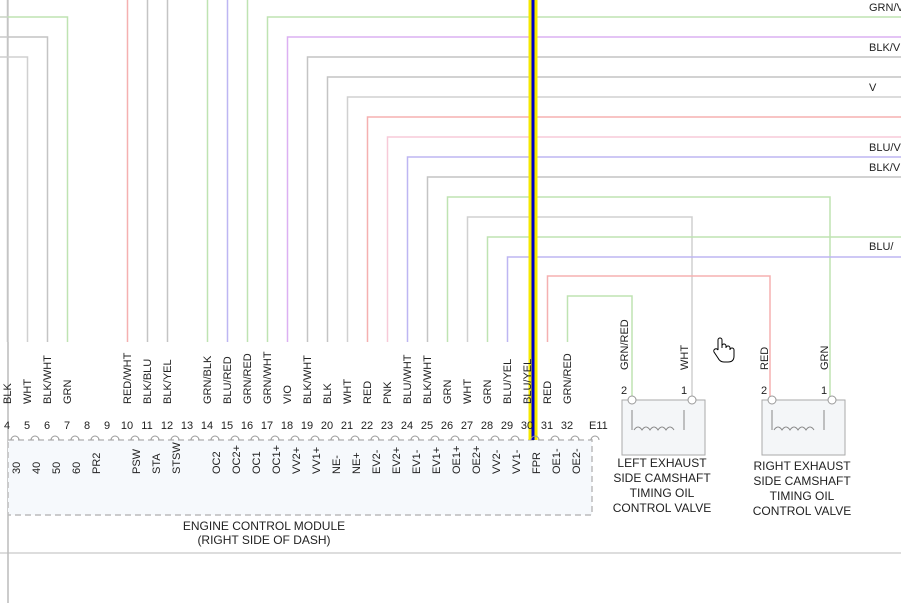 The image size is (901, 603). What do you see at coordinates (397, 460) in the screenshot?
I see `terminal-label: EV2+` at bounding box center [397, 460].